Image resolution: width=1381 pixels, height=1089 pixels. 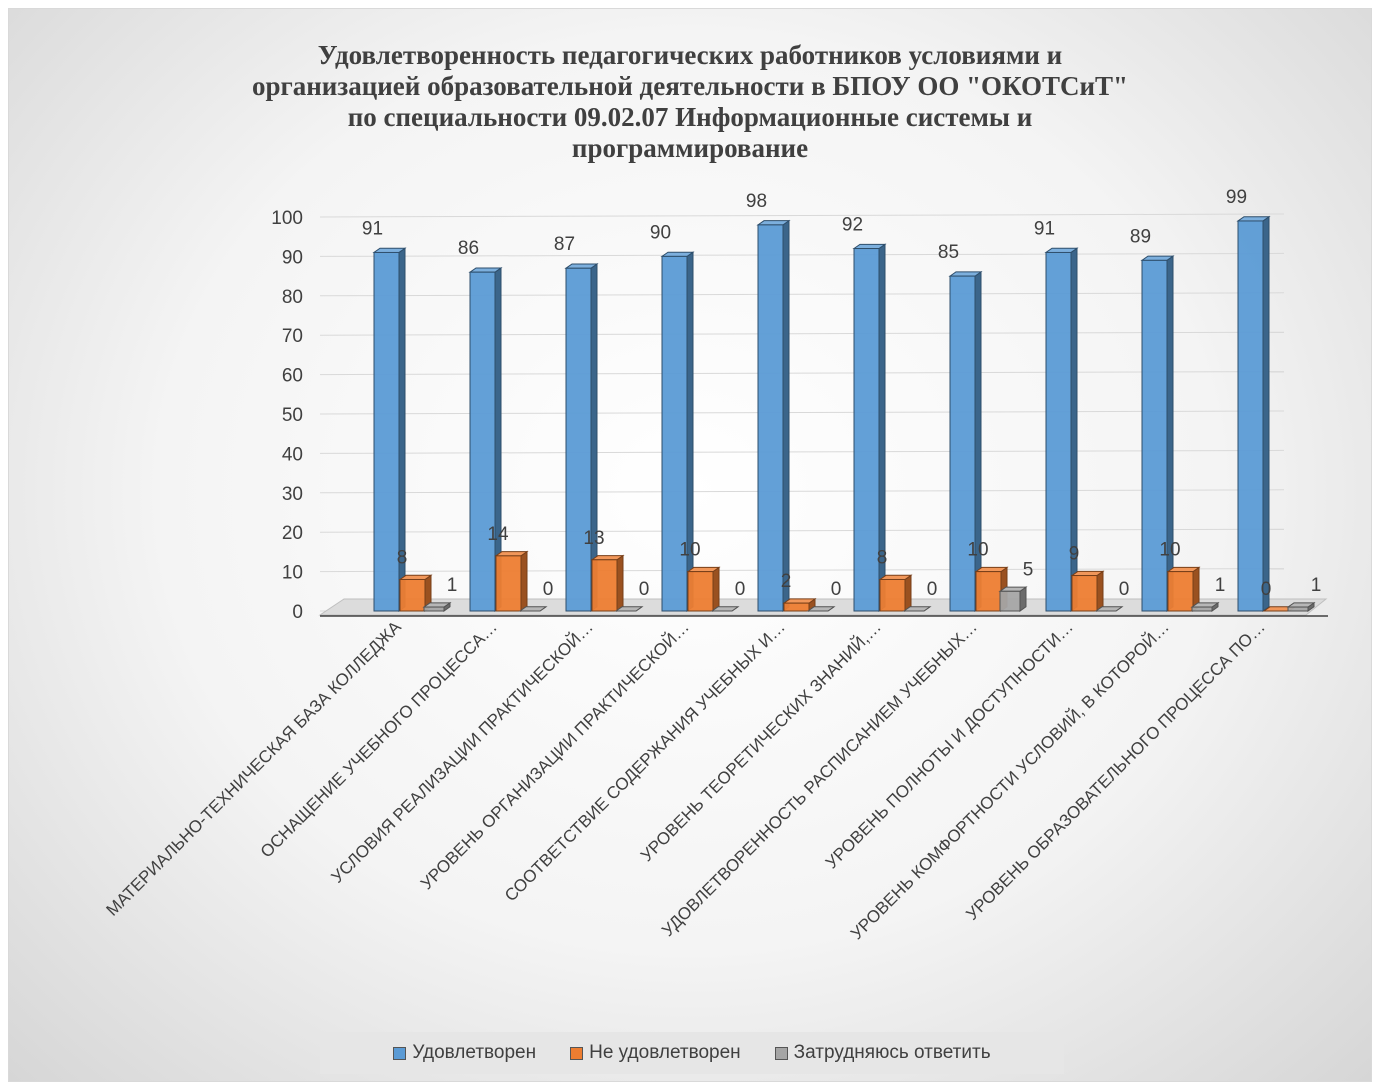 What do you see at coordinates (1140, 236) in the screenshot?
I see `data-label: 89` at bounding box center [1140, 236].